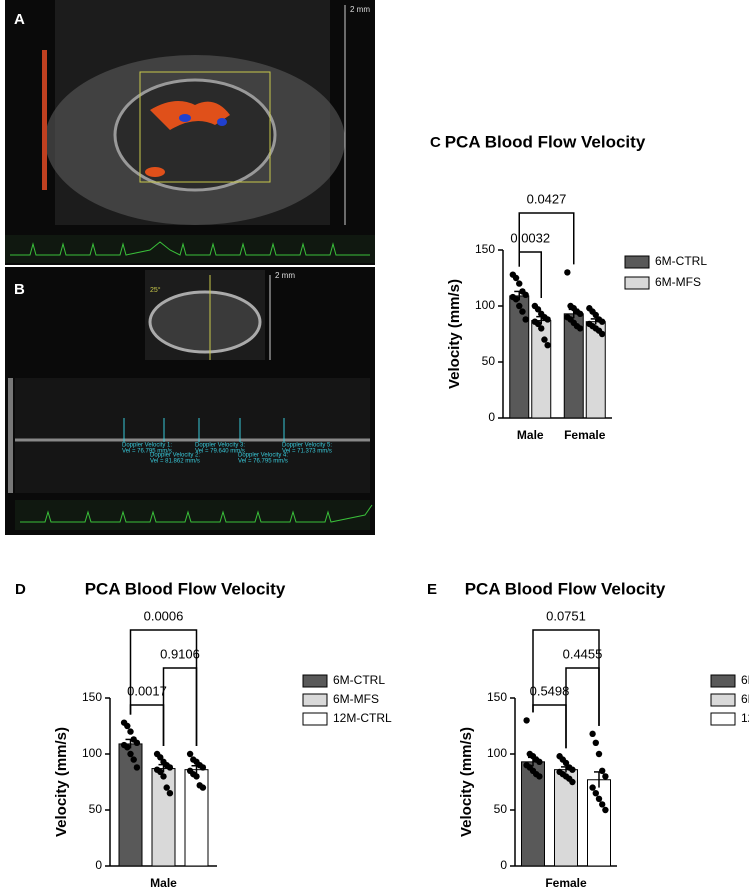  I want to click on gray-scale, so click(10, 435).